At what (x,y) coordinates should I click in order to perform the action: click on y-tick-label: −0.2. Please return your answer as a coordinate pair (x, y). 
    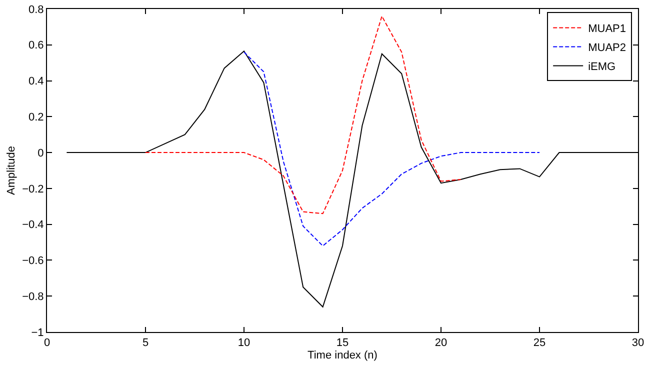
    Looking at the image, I should click on (33, 189).